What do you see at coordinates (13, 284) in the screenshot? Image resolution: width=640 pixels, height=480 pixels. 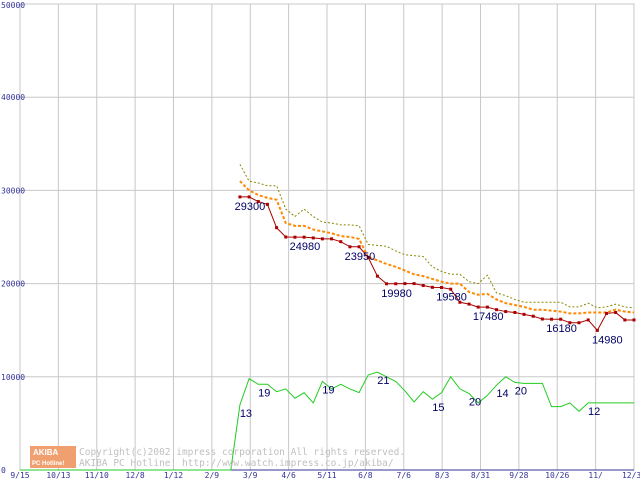 I see `y-tick-label: 20000` at bounding box center [13, 284].